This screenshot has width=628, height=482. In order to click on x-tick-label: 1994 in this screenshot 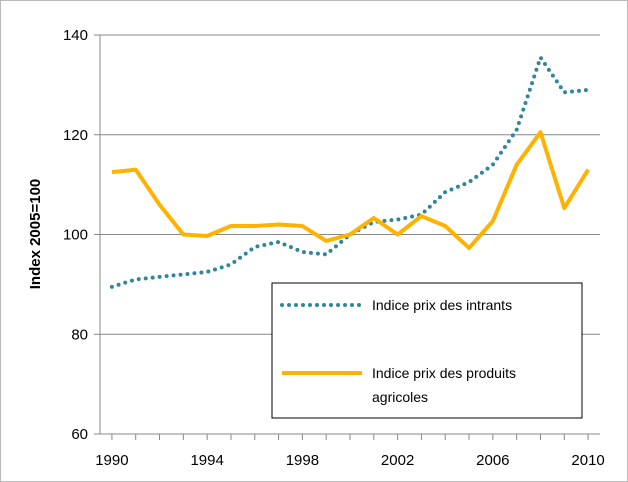, I will do `click(206, 460)`.